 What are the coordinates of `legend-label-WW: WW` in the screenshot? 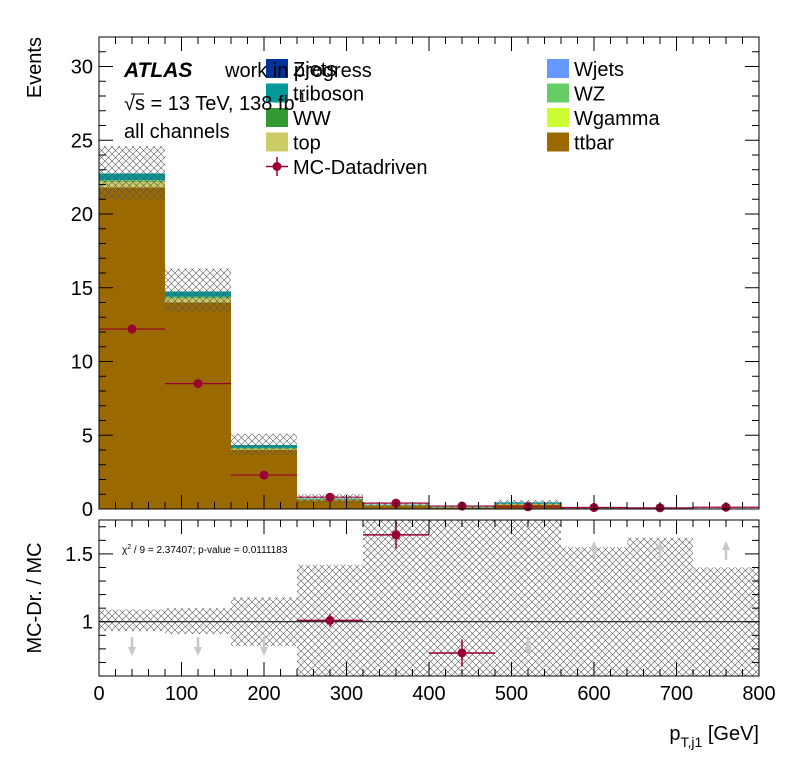 It's located at (312, 119).